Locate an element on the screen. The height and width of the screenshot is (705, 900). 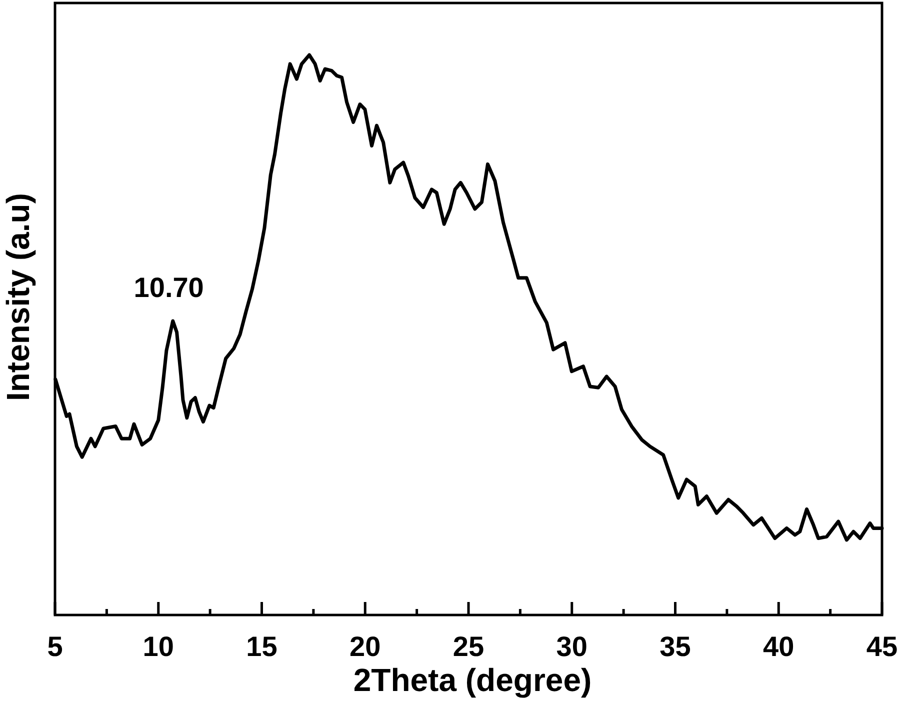
x-tick-label: 40 is located at coordinates (778, 646).